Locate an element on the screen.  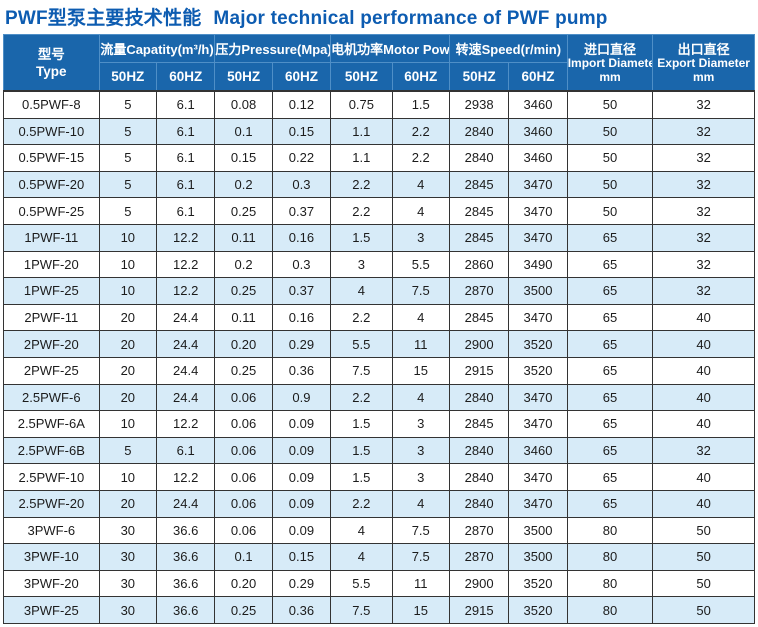
value-cell: 4 is located at coordinates (420, 184).